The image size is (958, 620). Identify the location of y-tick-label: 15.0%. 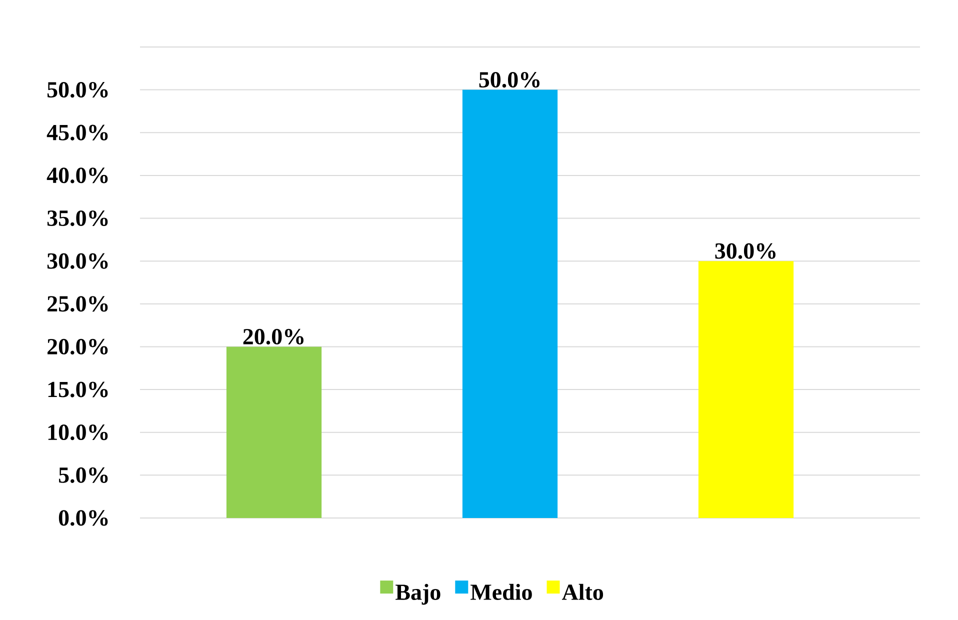
(78, 390).